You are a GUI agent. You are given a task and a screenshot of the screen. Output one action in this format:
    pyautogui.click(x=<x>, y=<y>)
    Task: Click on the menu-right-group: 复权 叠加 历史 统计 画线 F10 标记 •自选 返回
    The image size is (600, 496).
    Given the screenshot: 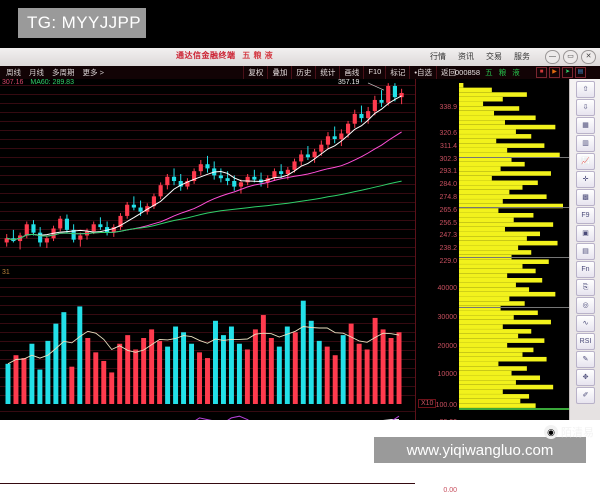 What is the action you would take?
    pyautogui.click(x=351, y=72)
    